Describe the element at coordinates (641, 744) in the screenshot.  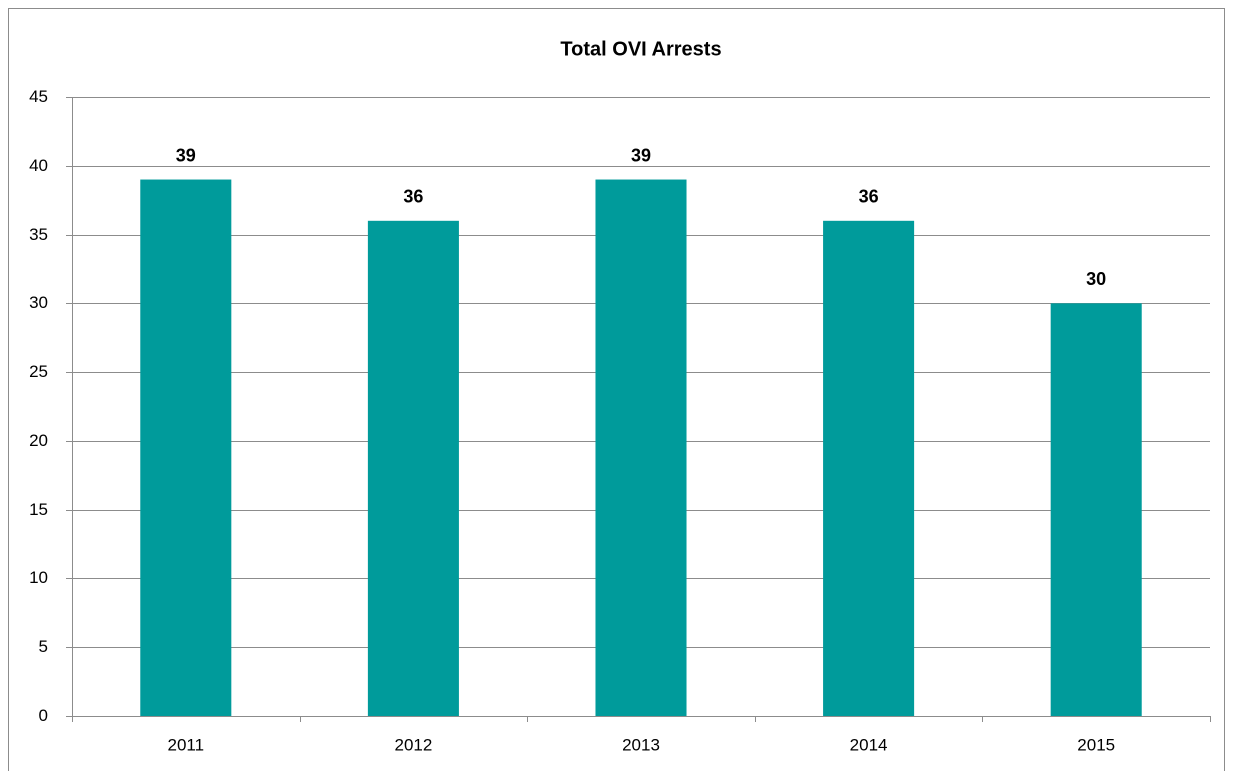
I see `x-tick-label: 2013` at that location.